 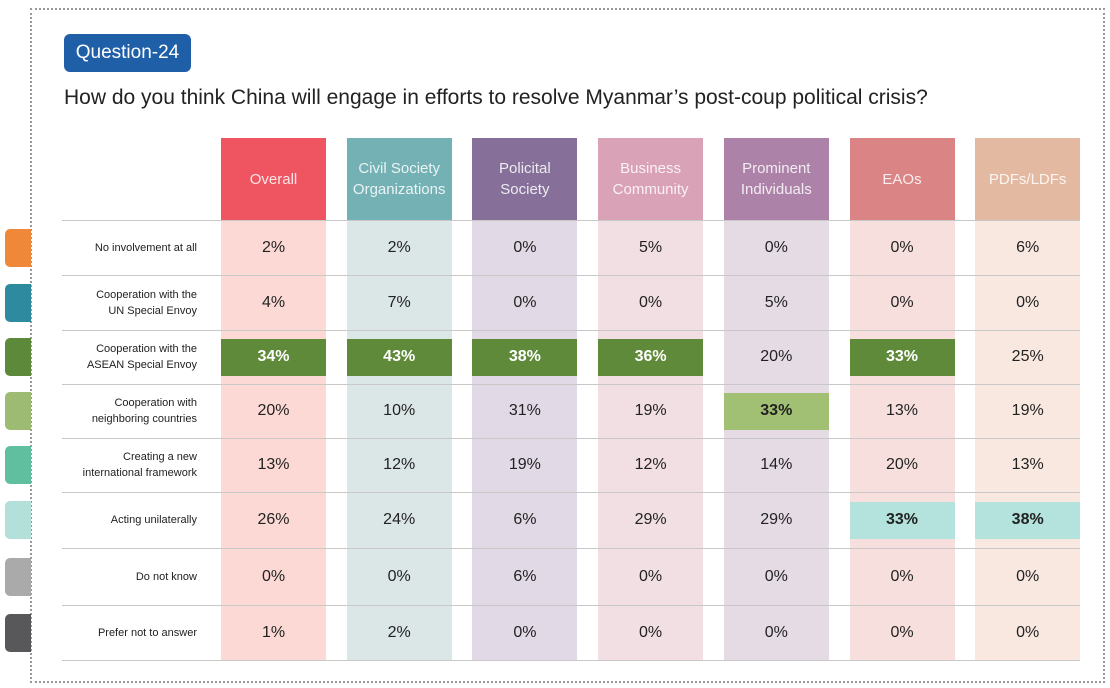 What do you see at coordinates (902, 399) in the screenshot?
I see `column-5: EAOs` at bounding box center [902, 399].